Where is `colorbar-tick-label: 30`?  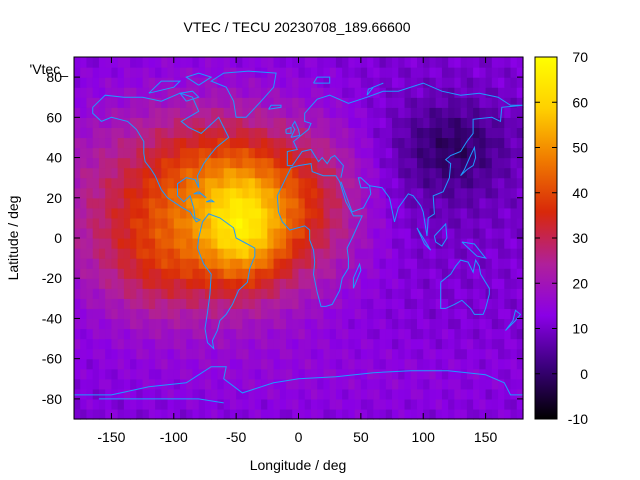
colorbar-tick-label: 30 is located at coordinates (580, 238).